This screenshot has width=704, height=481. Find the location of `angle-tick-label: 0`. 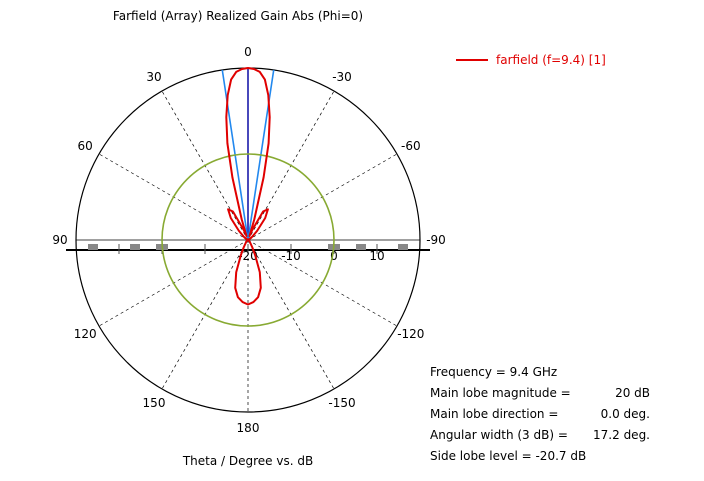

angle-tick-label: 0 is located at coordinates (248, 52).